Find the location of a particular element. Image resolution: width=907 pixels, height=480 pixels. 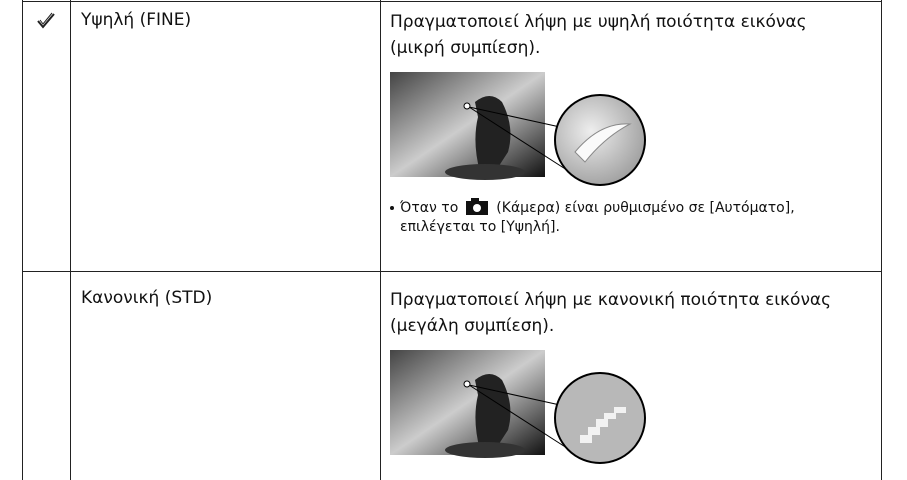

setting: Υψηλή (FINE) is located at coordinates (136, 20).